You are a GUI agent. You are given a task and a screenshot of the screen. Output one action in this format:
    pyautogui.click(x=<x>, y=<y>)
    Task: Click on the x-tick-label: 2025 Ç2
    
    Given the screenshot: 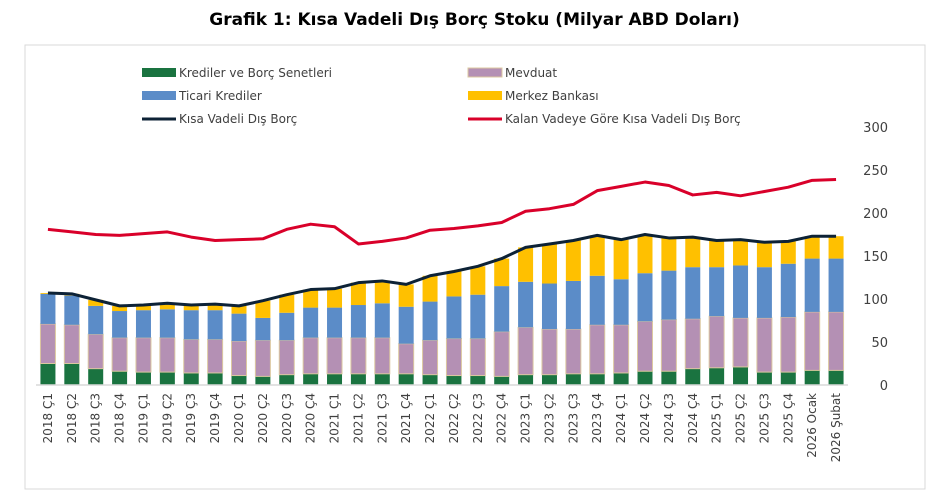 What is the action you would take?
    pyautogui.click(x=741, y=418)
    